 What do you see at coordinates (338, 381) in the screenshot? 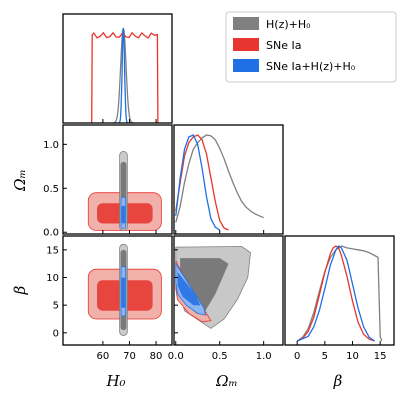
I see `xlabel-beta: β` at bounding box center [338, 381].